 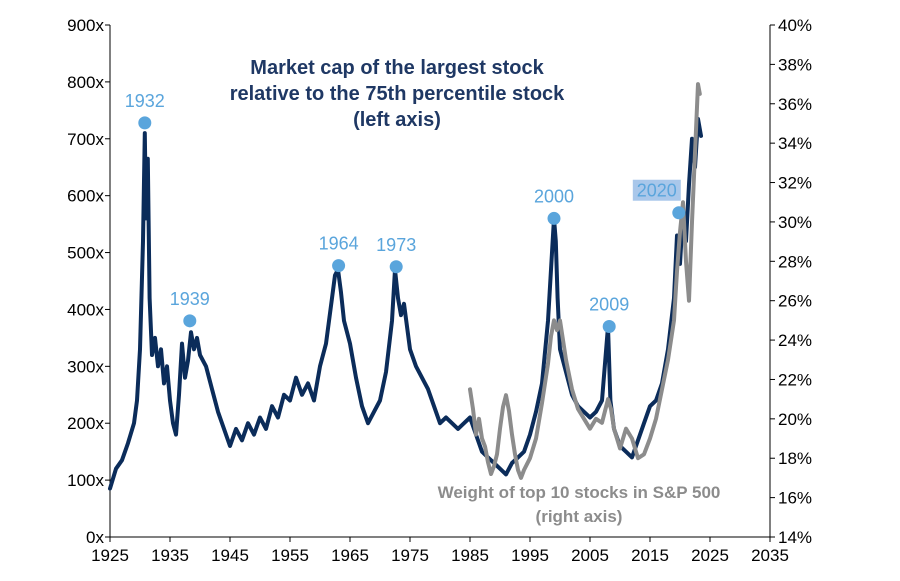 I want to click on annotation-label-1973: 1973, so click(x=396, y=245).